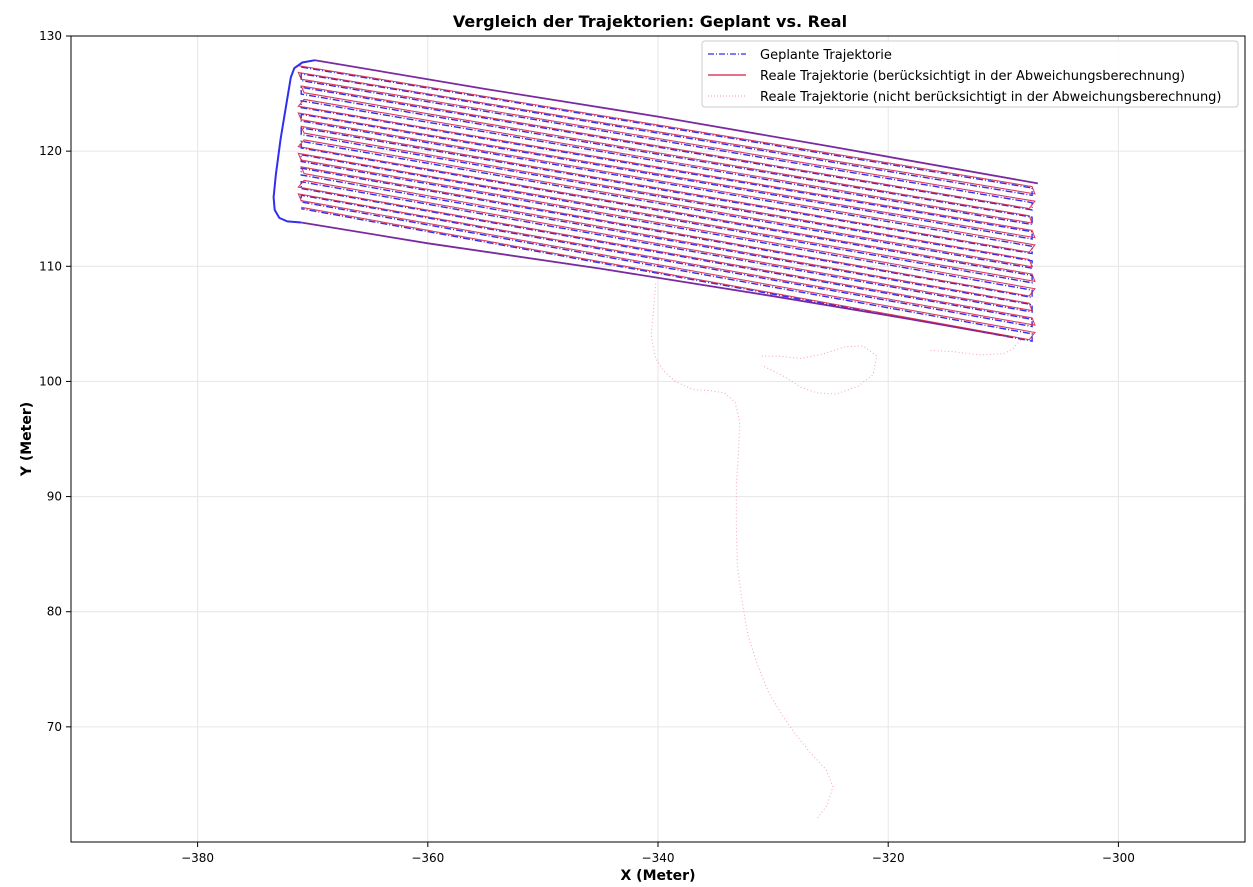  What do you see at coordinates (197, 858) in the screenshot?
I see `x-tick-label: −380` at bounding box center [197, 858].